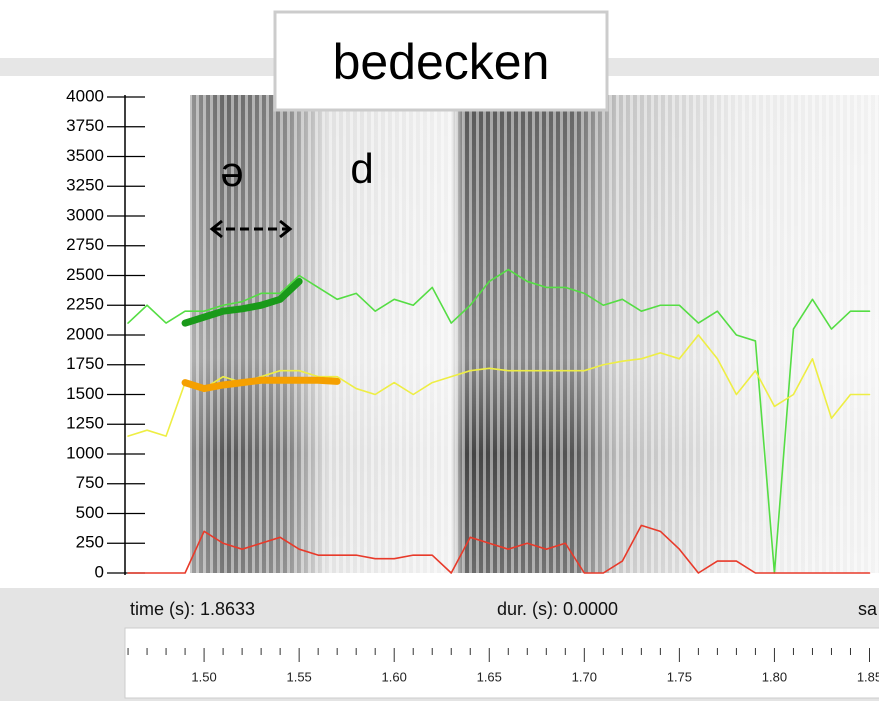  I want to click on title-box, so click(441, 61).